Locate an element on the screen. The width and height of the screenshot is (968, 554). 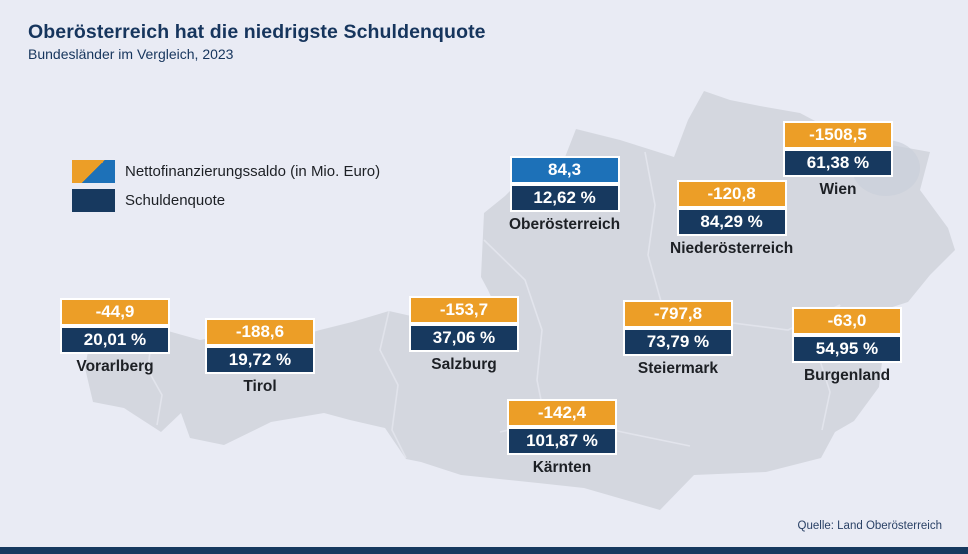
state-module-kaernten: -142,4 101,87 % Kärnten is located at coordinates (562, 438).